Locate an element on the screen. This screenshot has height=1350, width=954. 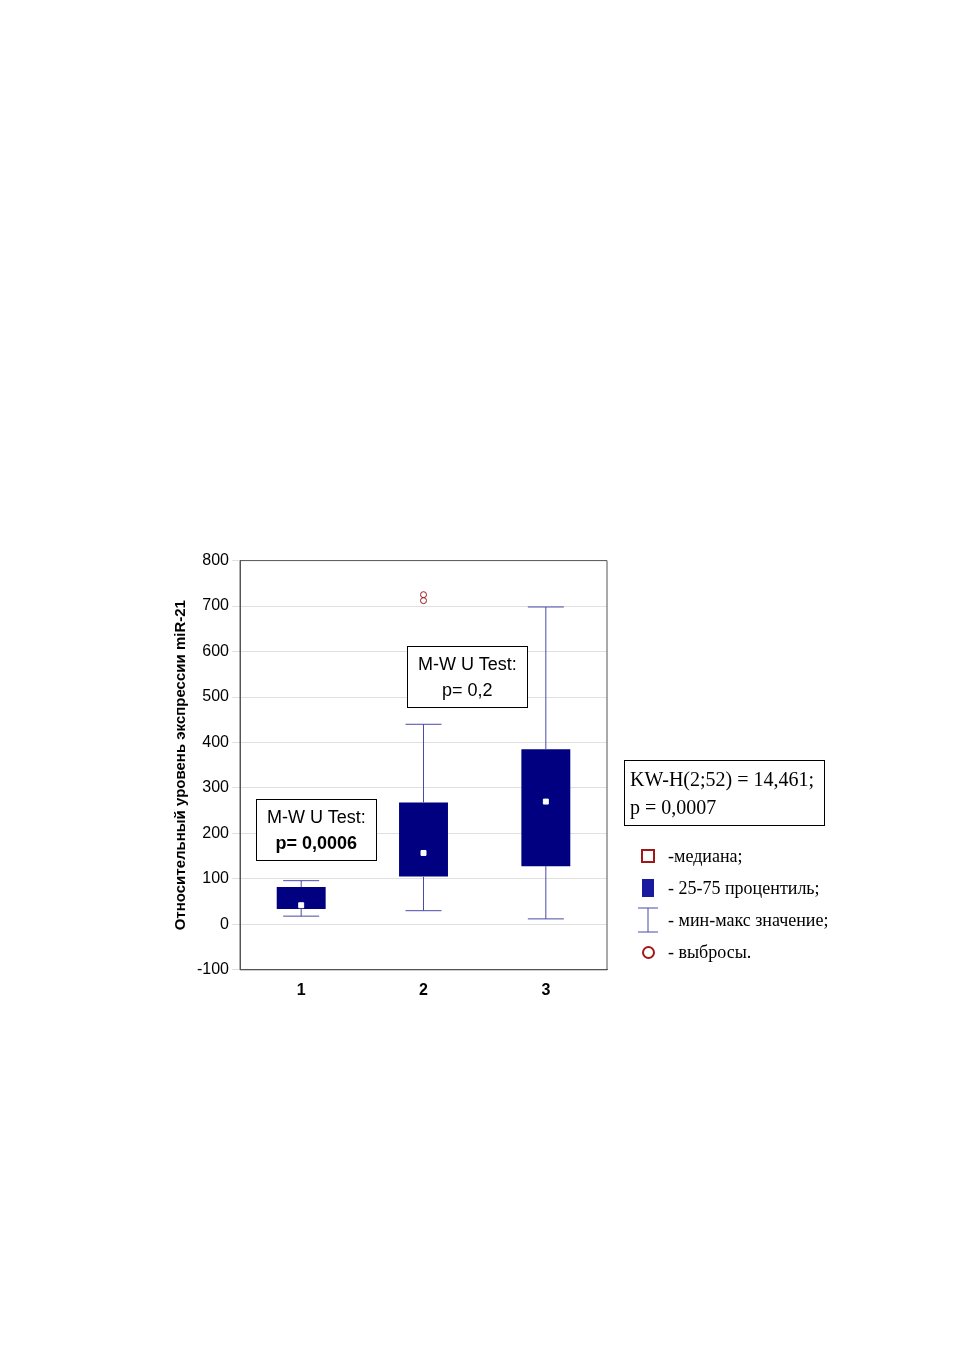
annotation: M-W U Test: p= 0,2 is located at coordinates (467, 677).